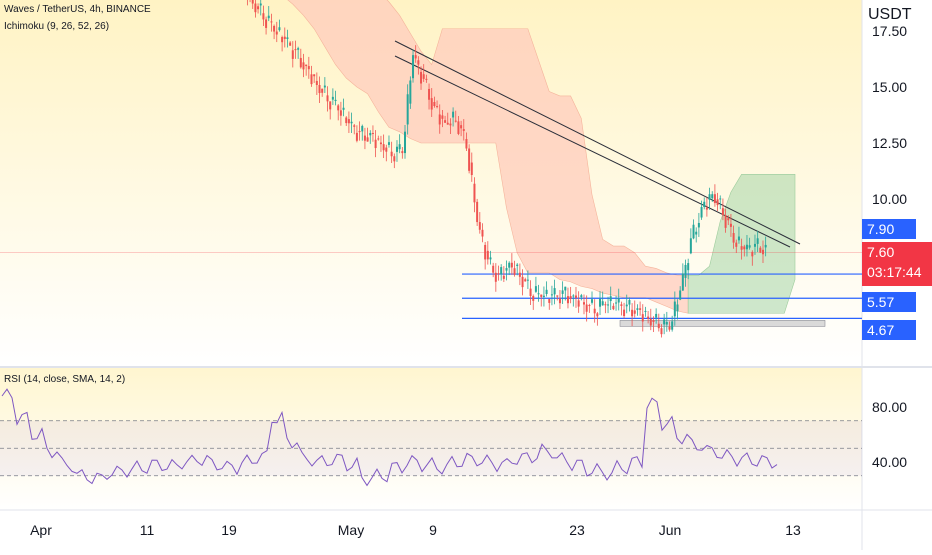 The width and height of the screenshot is (932, 555). I want to click on price-tick-label: 10.00, so click(889, 199).